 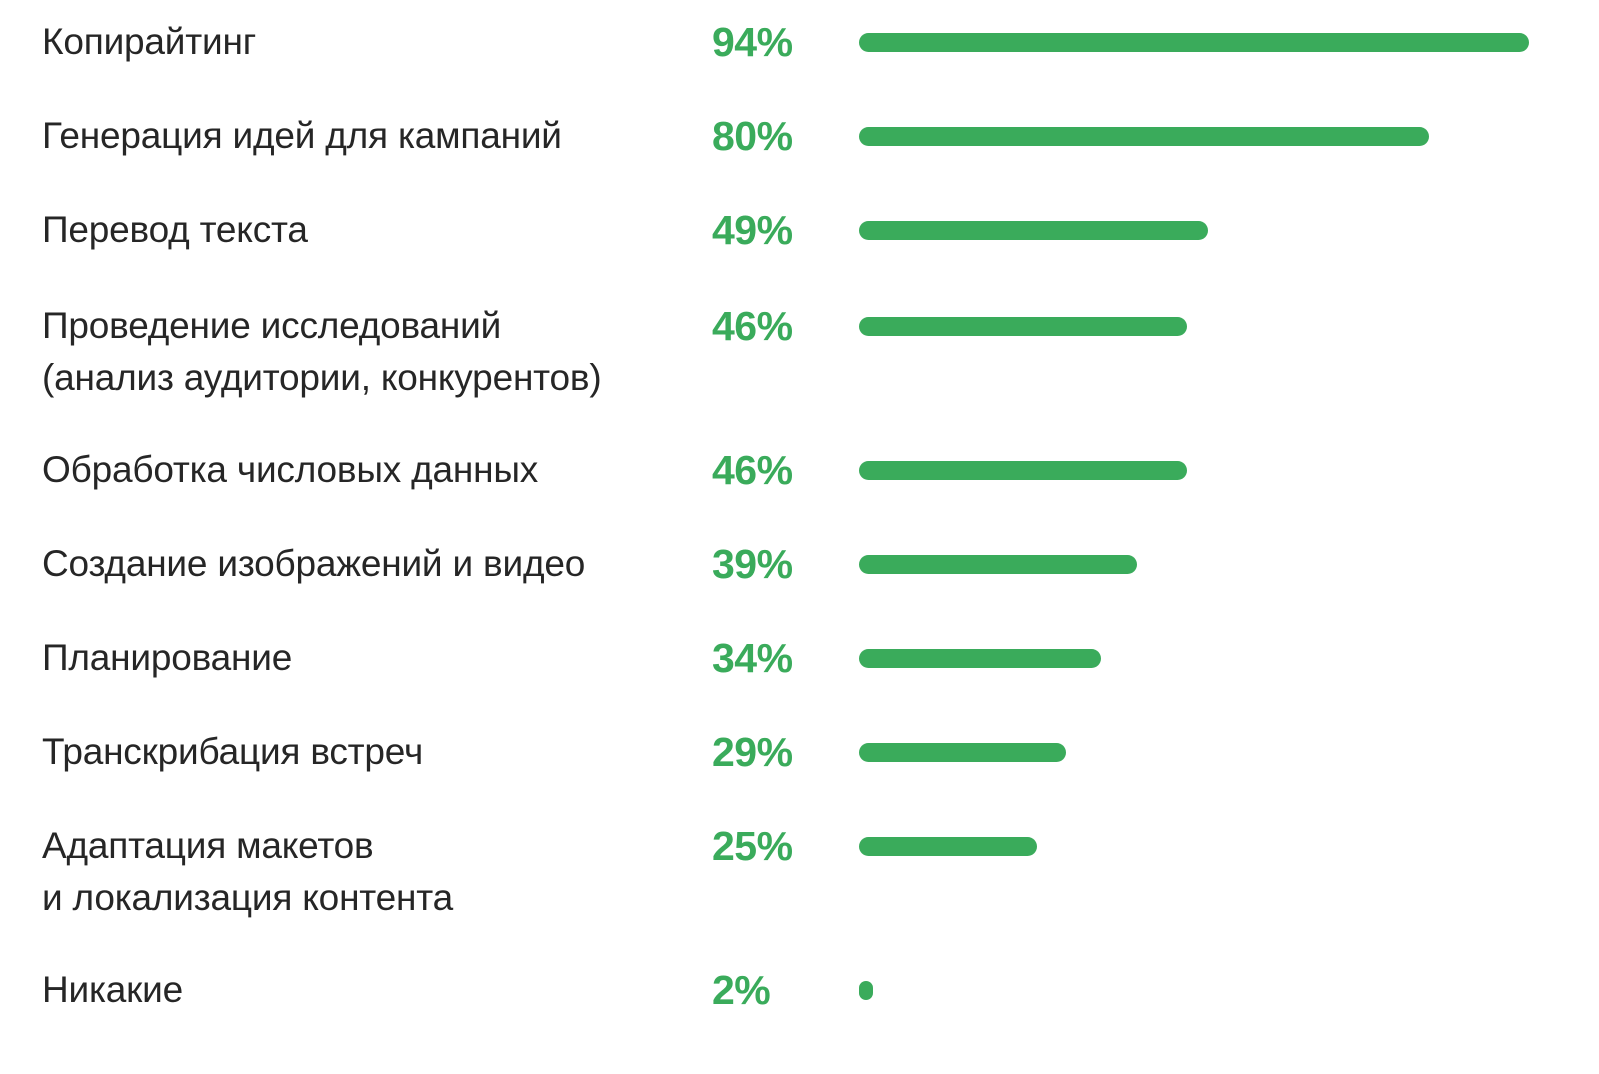 I want to click on category-label: Перевод текста, so click(x=175, y=229).